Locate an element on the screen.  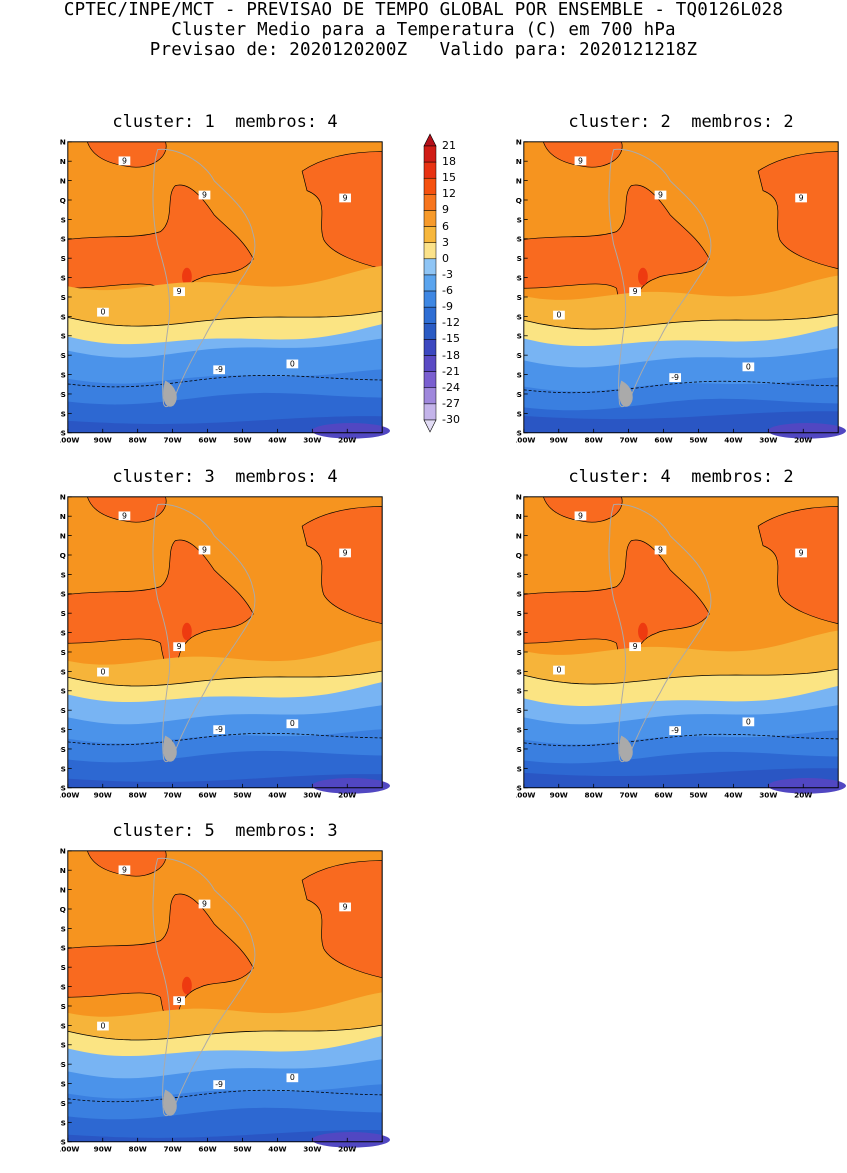
lon-tick-label: 80W is located at coordinates (138, 795).